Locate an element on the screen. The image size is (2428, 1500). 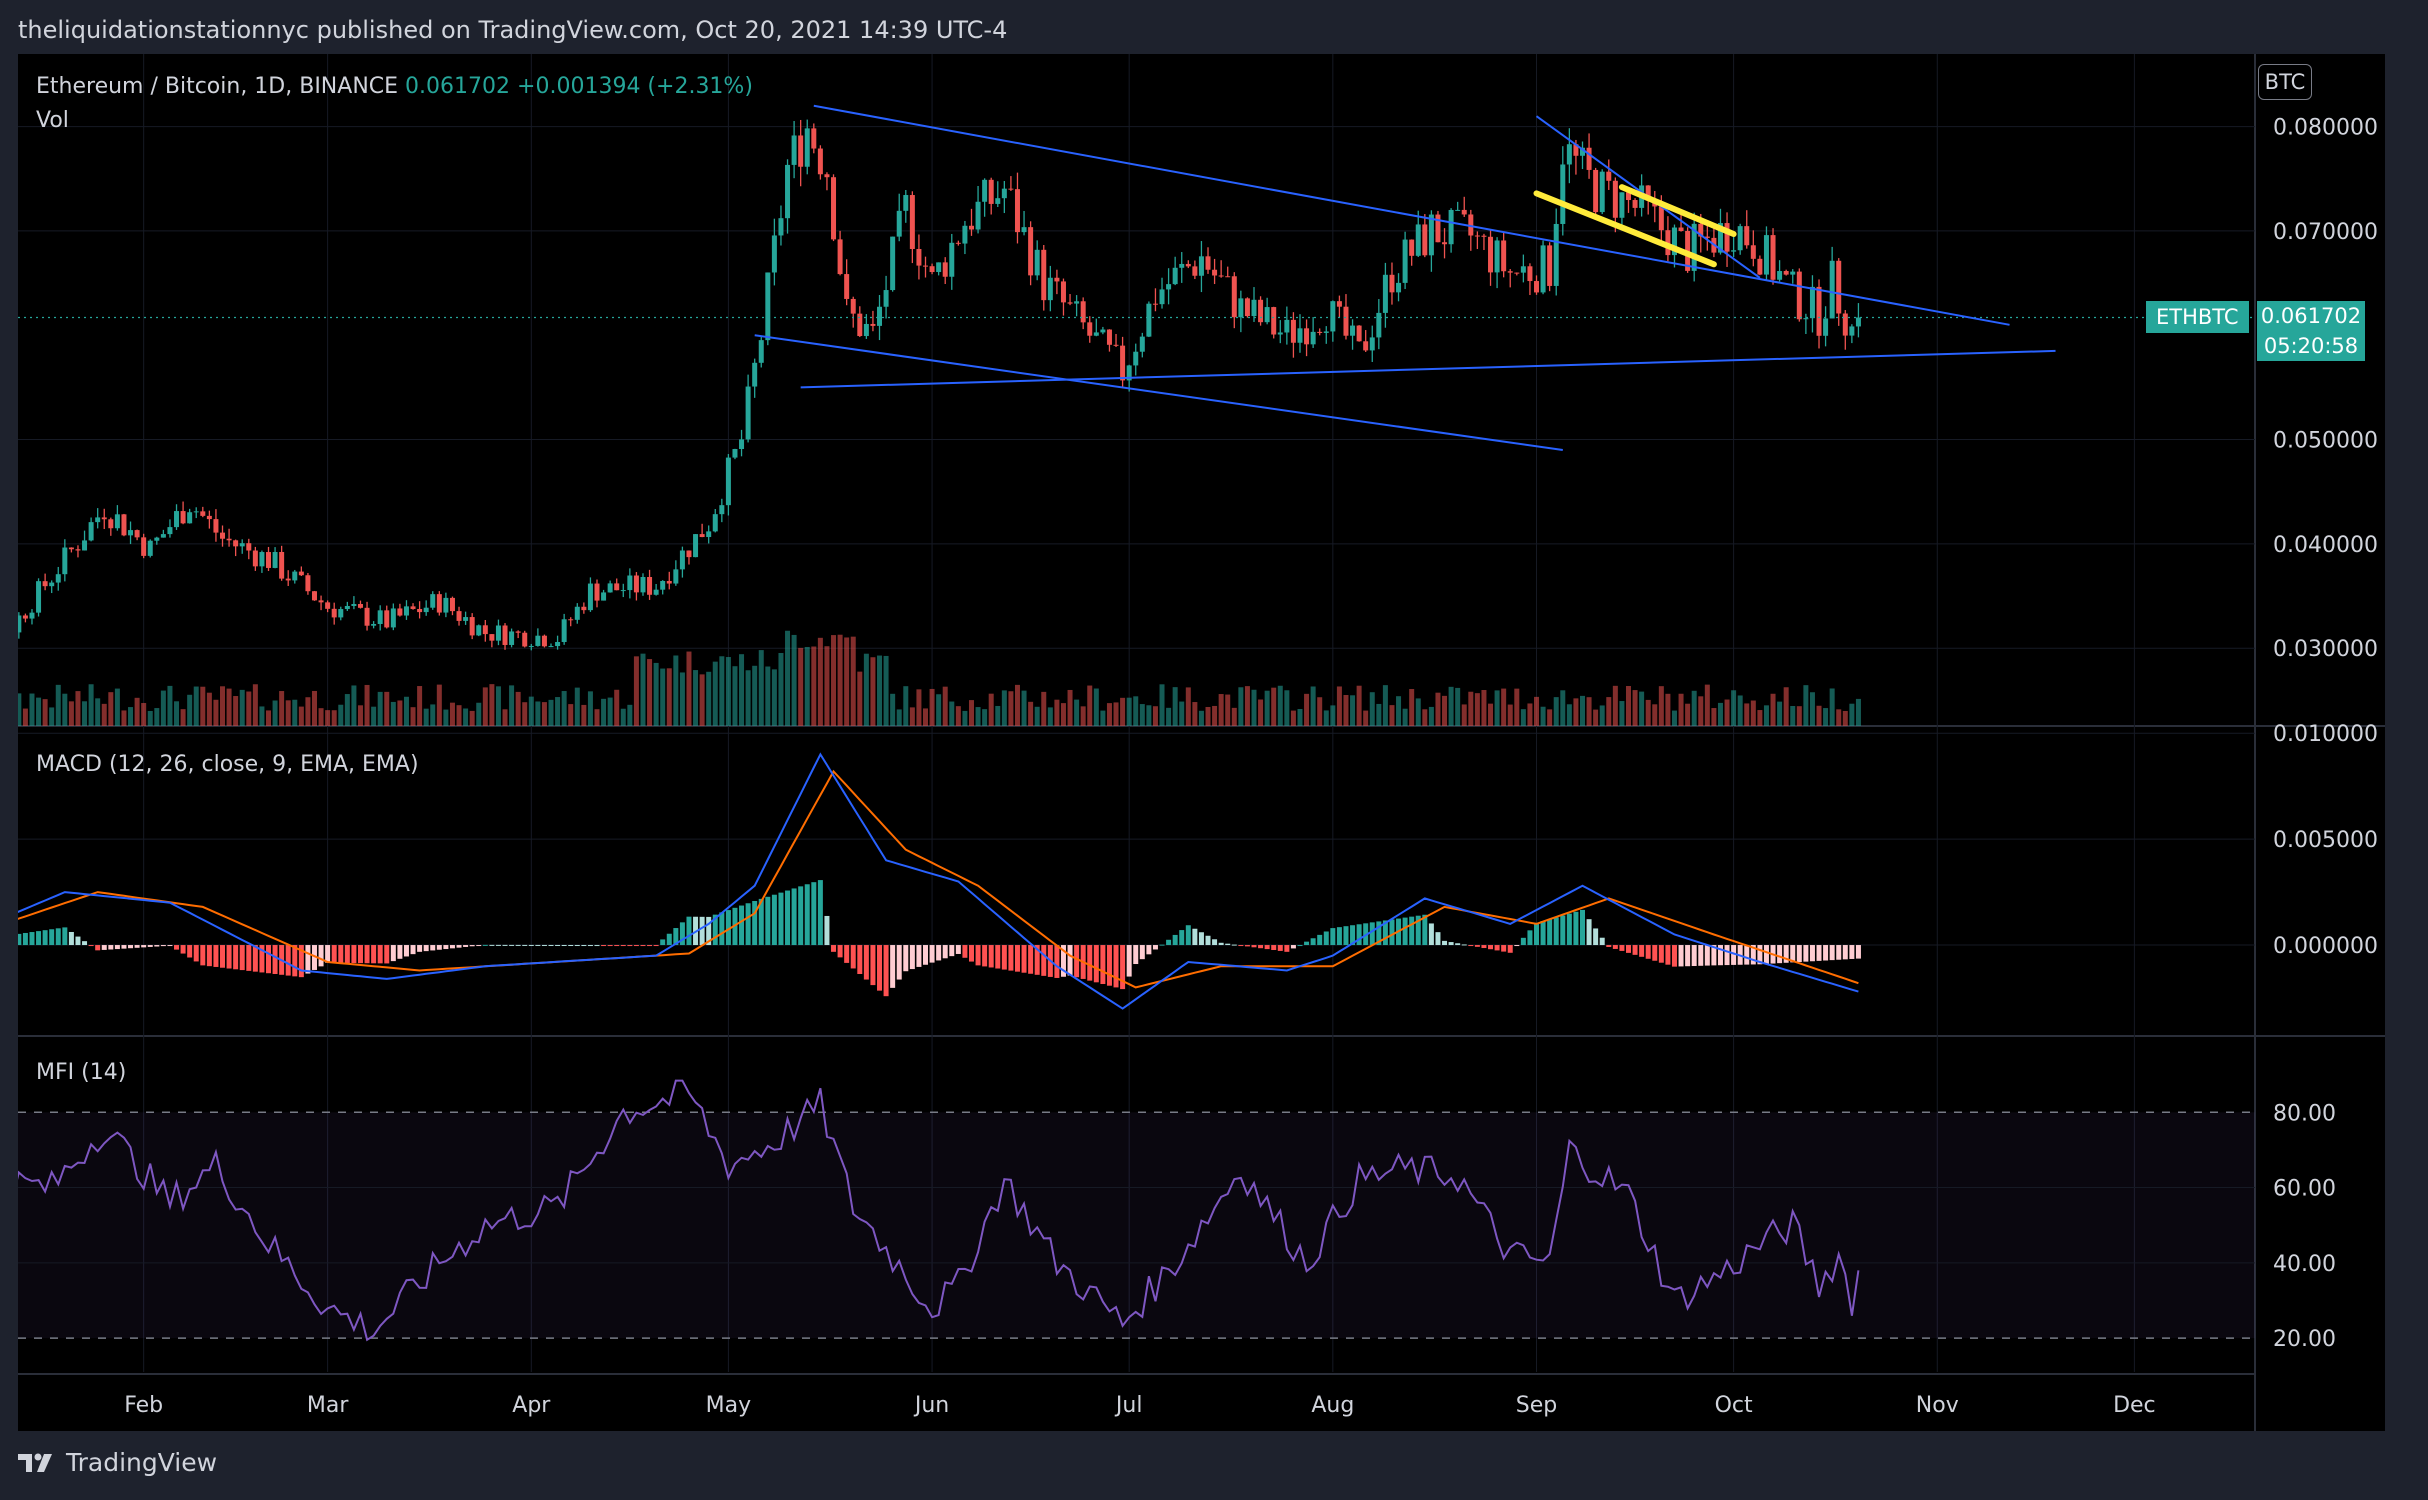
footer-brand: TradingView is located at coordinates (117, 1462).